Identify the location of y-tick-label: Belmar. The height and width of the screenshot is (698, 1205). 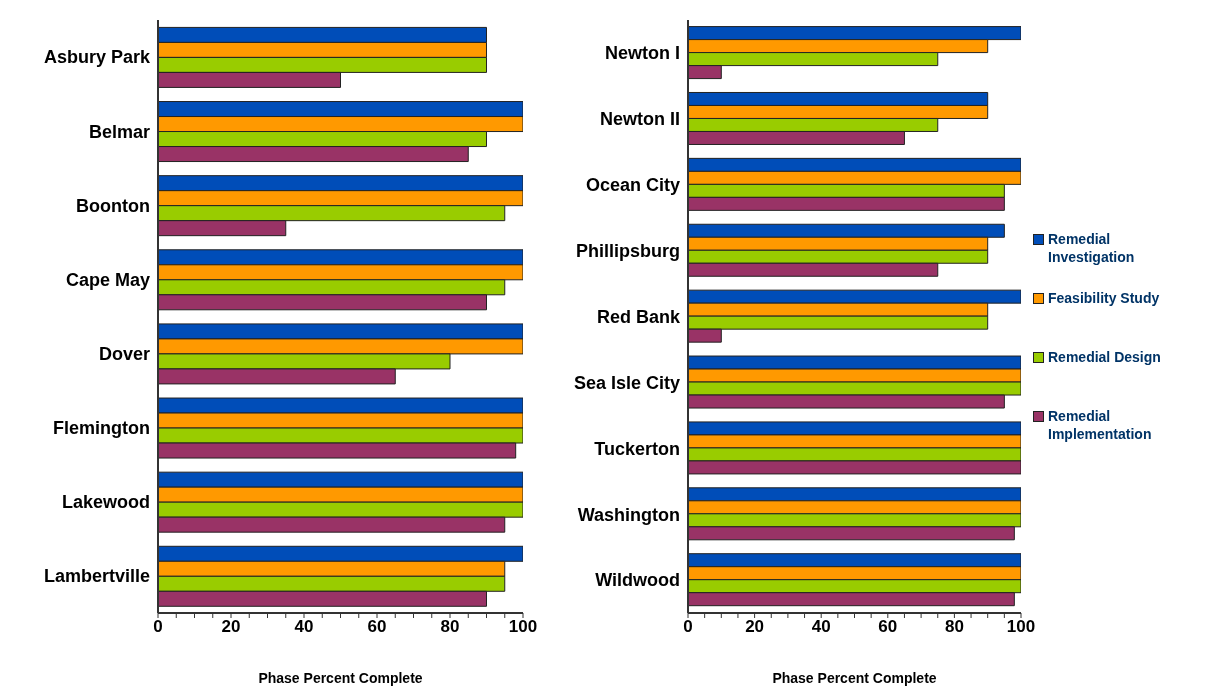
(119, 131).